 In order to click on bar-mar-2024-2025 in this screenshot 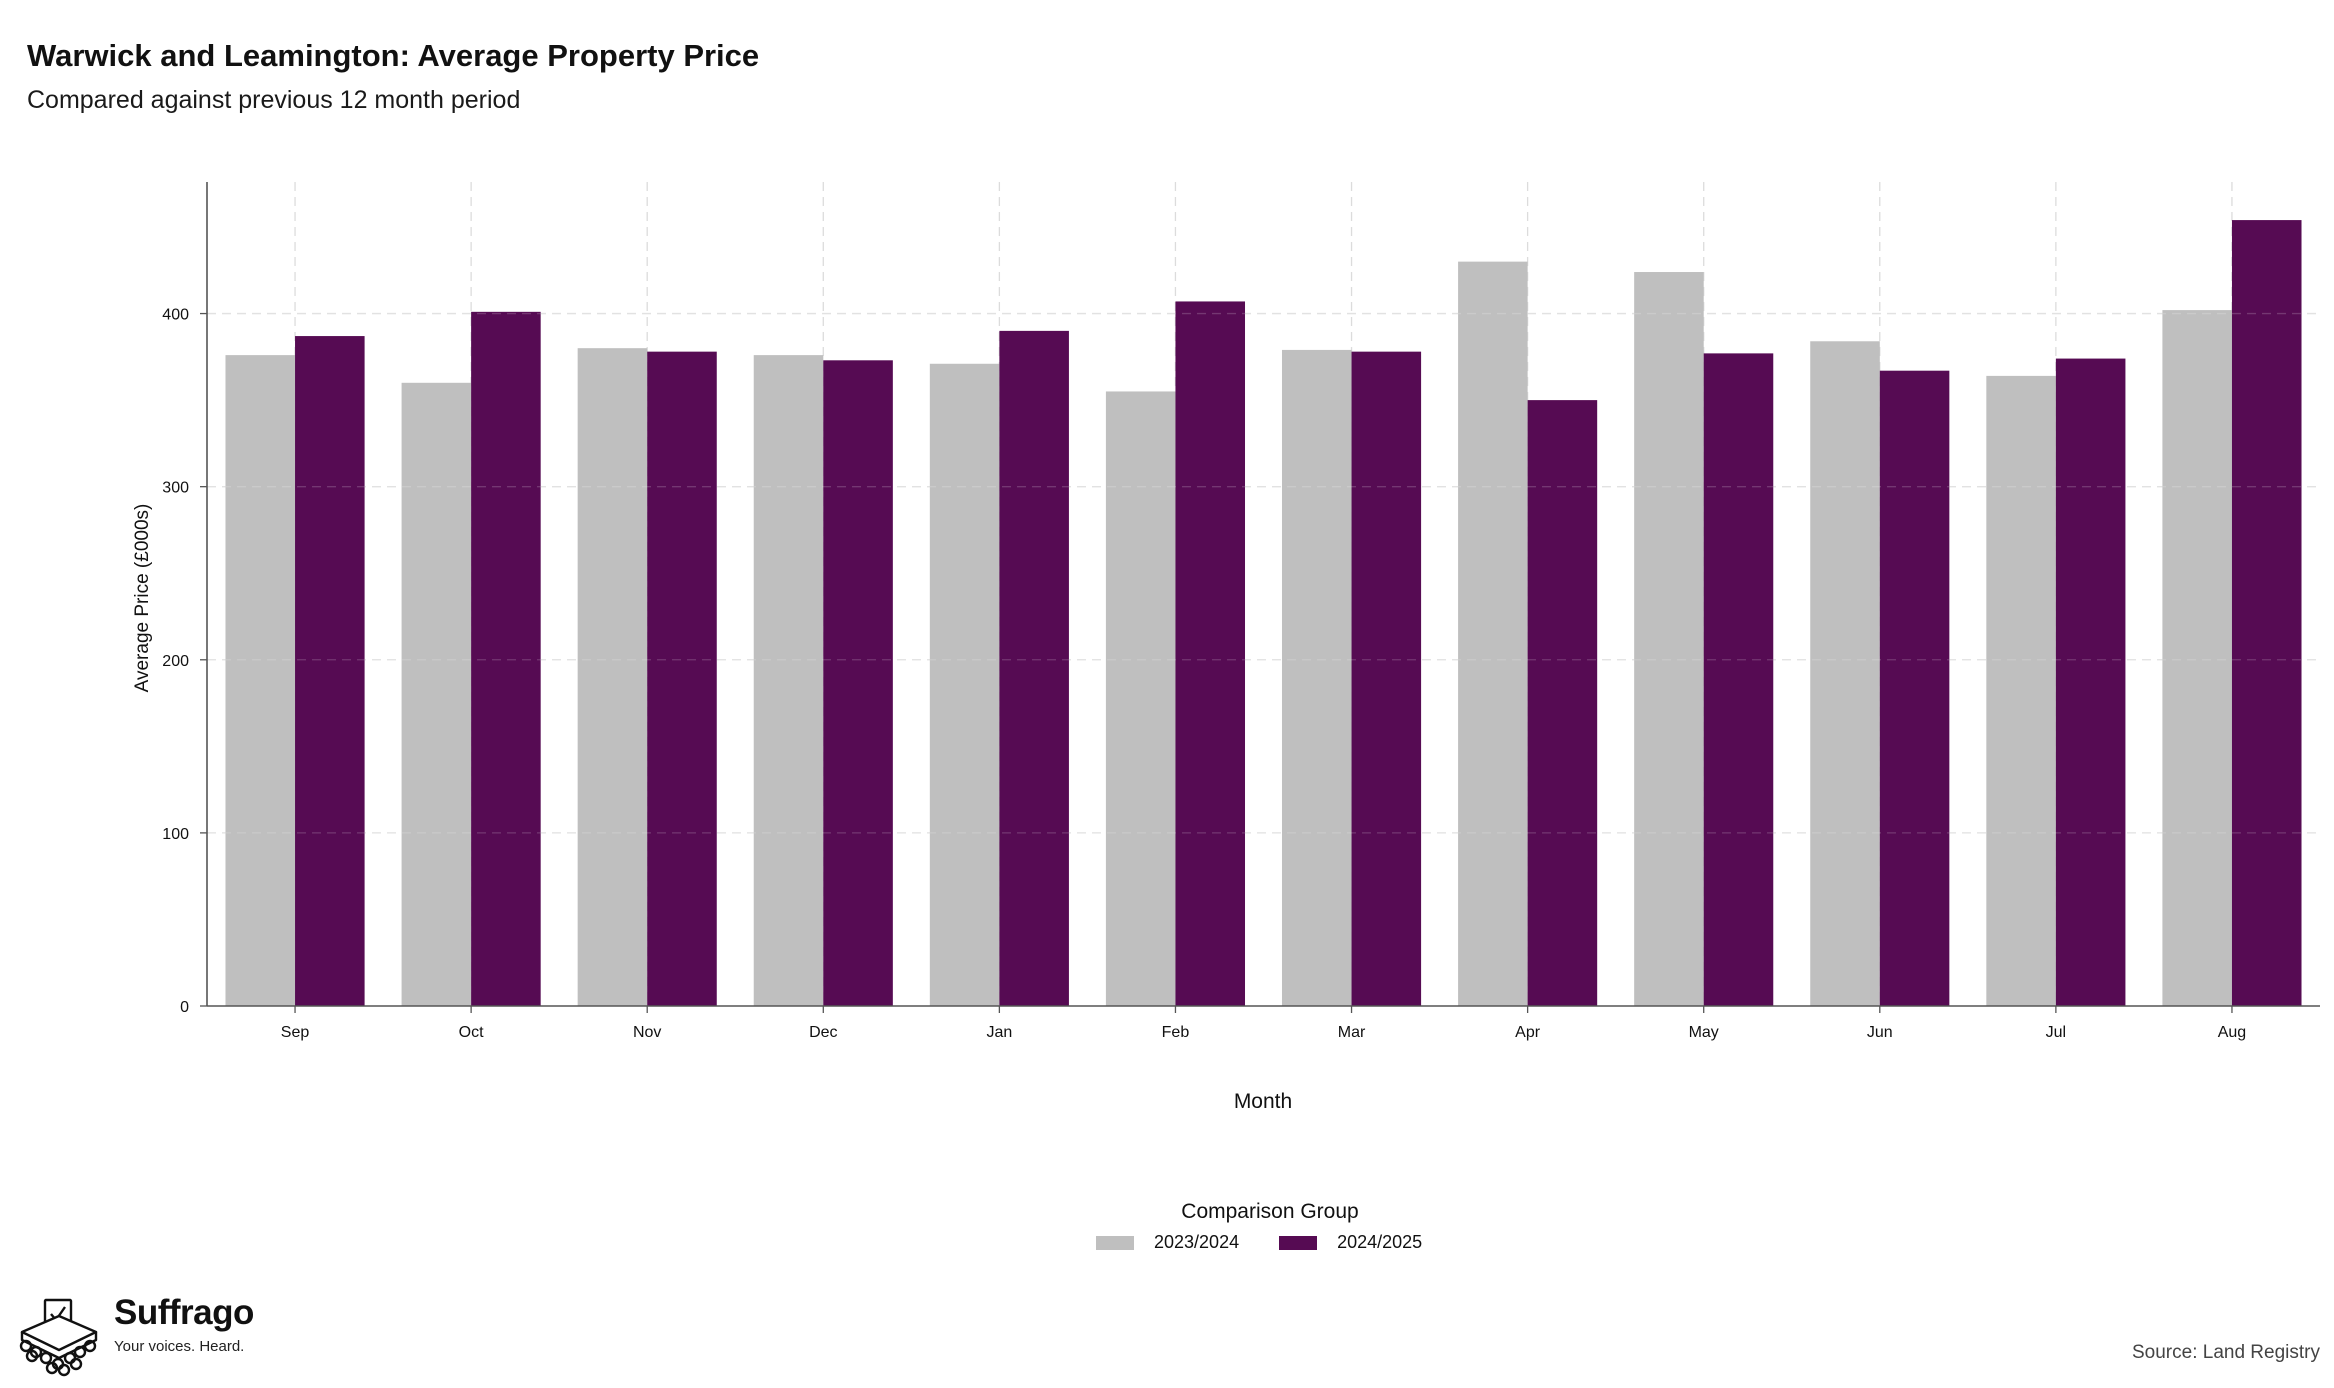, I will do `click(1386, 678)`.